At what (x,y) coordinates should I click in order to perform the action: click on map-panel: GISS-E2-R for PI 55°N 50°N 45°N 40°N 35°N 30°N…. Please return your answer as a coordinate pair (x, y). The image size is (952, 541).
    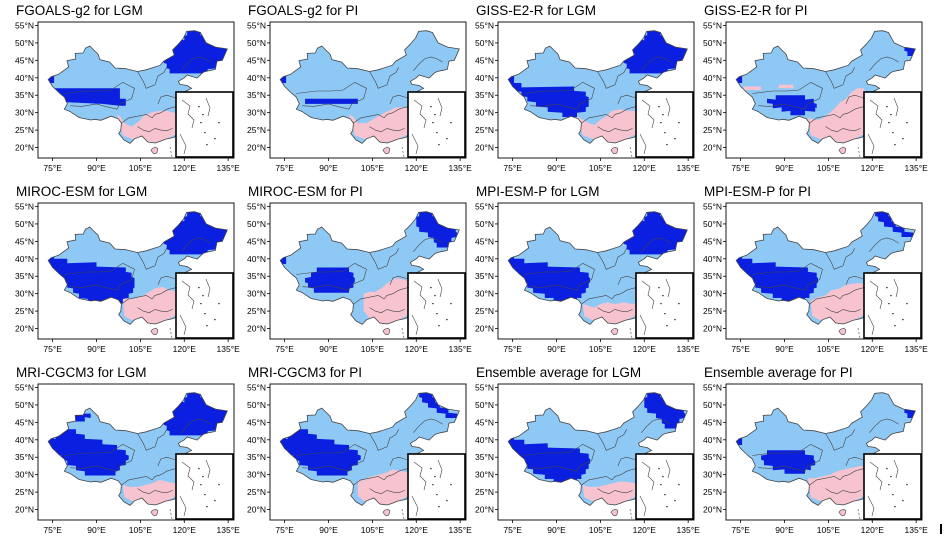
    Looking at the image, I should click on (808, 89).